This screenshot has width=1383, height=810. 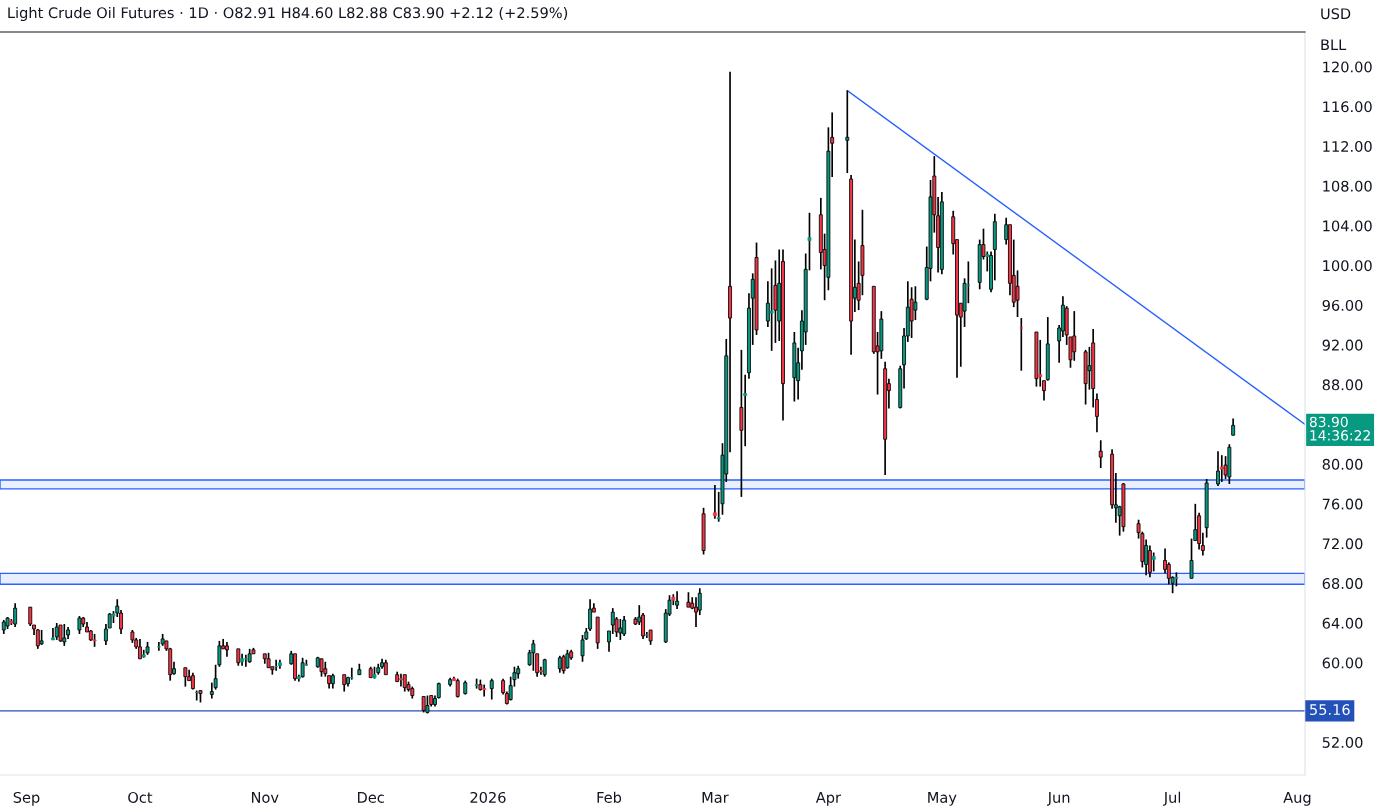 What do you see at coordinates (1342, 742) in the screenshot?
I see `y-tick-label: 52.00` at bounding box center [1342, 742].